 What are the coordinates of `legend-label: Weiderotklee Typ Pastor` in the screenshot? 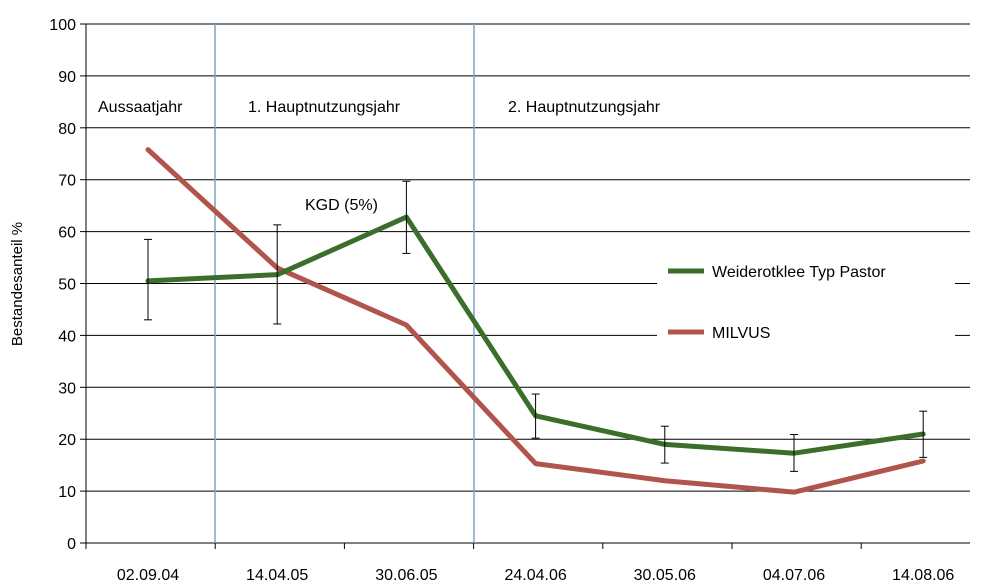 It's located at (799, 272).